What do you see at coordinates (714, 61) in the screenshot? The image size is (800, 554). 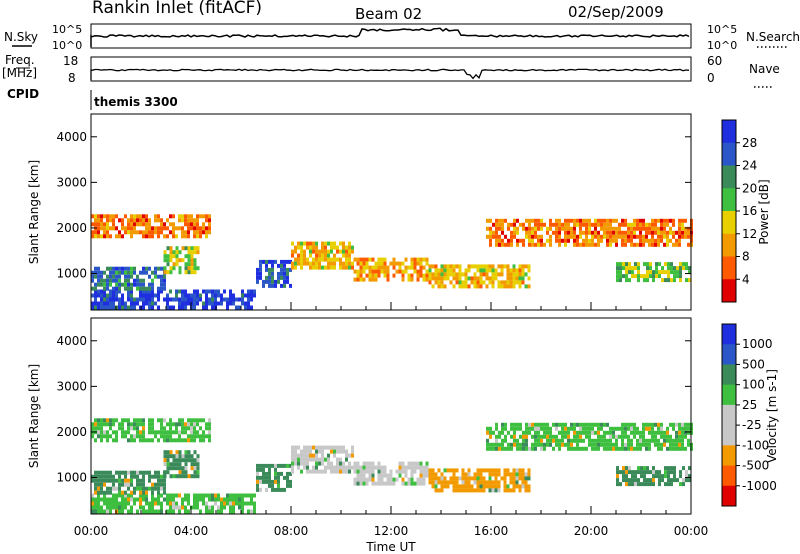 I see `nave-tick-high: 60` at bounding box center [714, 61].